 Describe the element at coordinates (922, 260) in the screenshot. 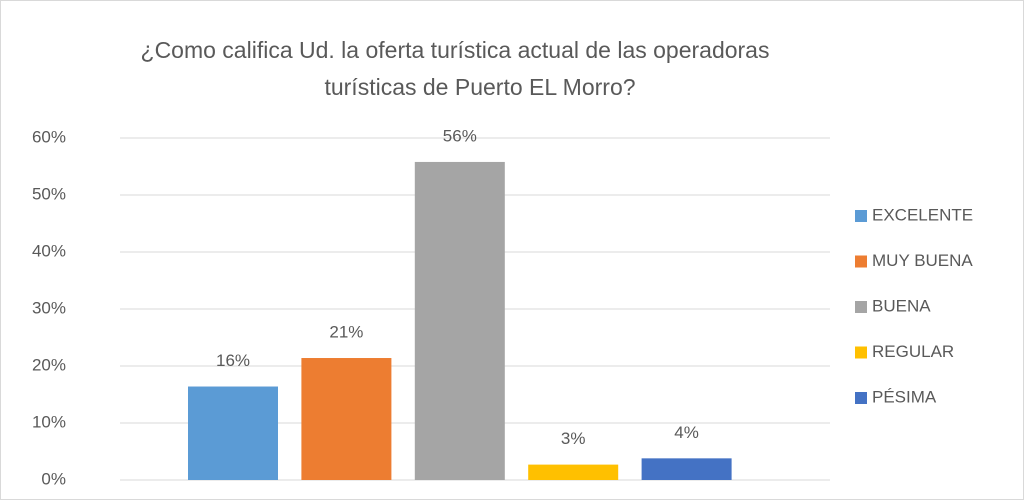

I see `legend-label: MUY BUENA` at that location.